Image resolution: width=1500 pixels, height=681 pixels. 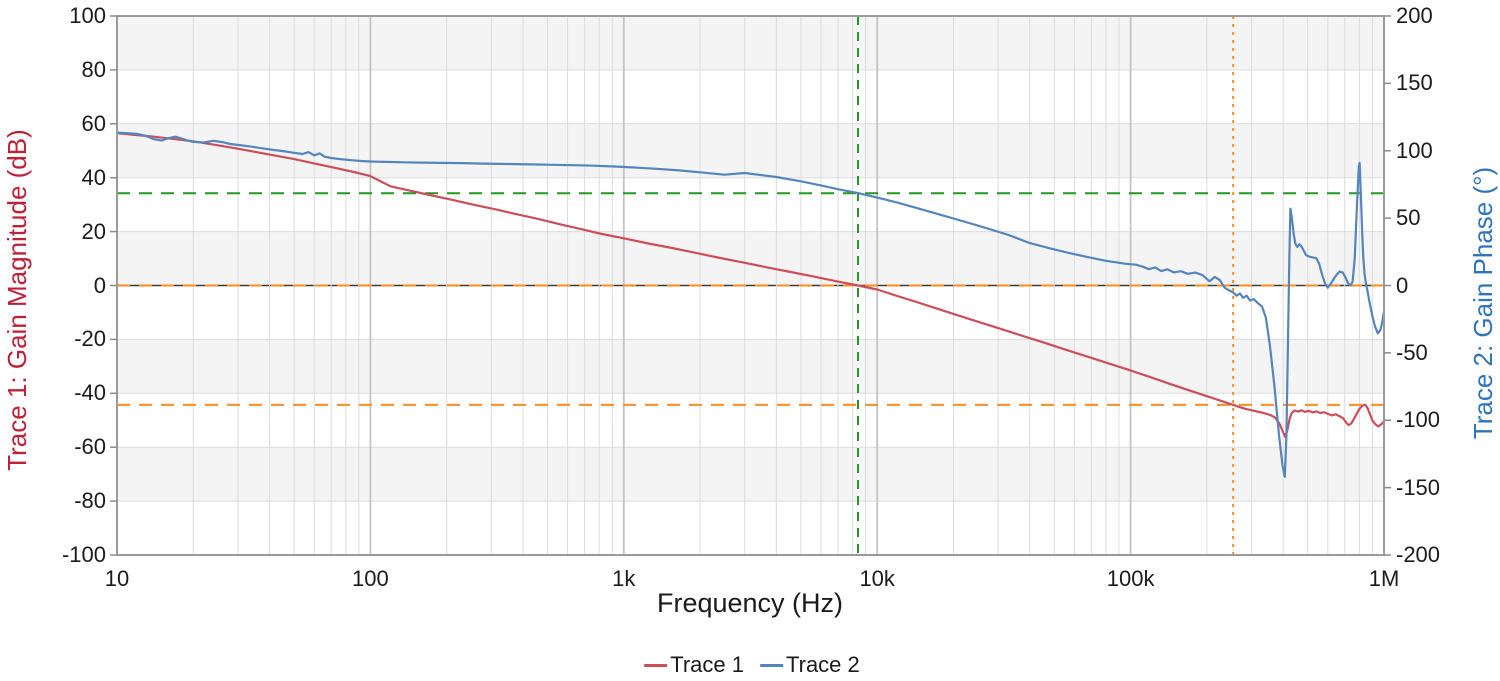 I want to click on left-axis-tick-label: 0, so click(x=99, y=285).